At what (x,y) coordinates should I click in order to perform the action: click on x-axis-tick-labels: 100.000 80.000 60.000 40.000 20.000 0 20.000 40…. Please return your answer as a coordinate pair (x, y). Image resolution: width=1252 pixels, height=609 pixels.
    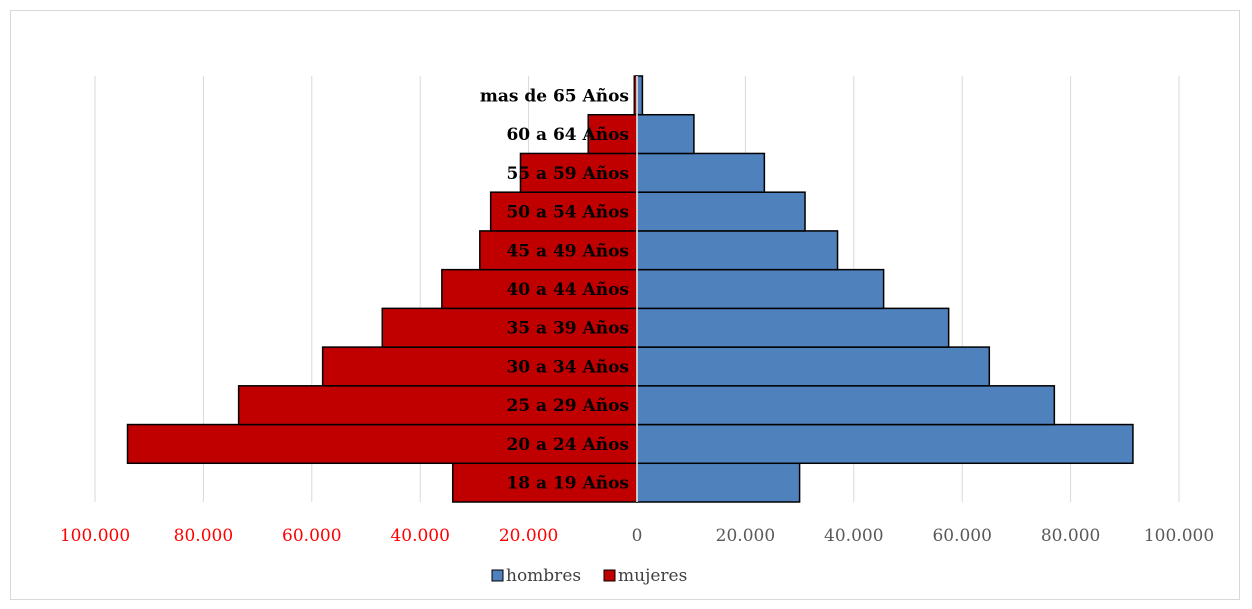
    Looking at the image, I should click on (637, 536).